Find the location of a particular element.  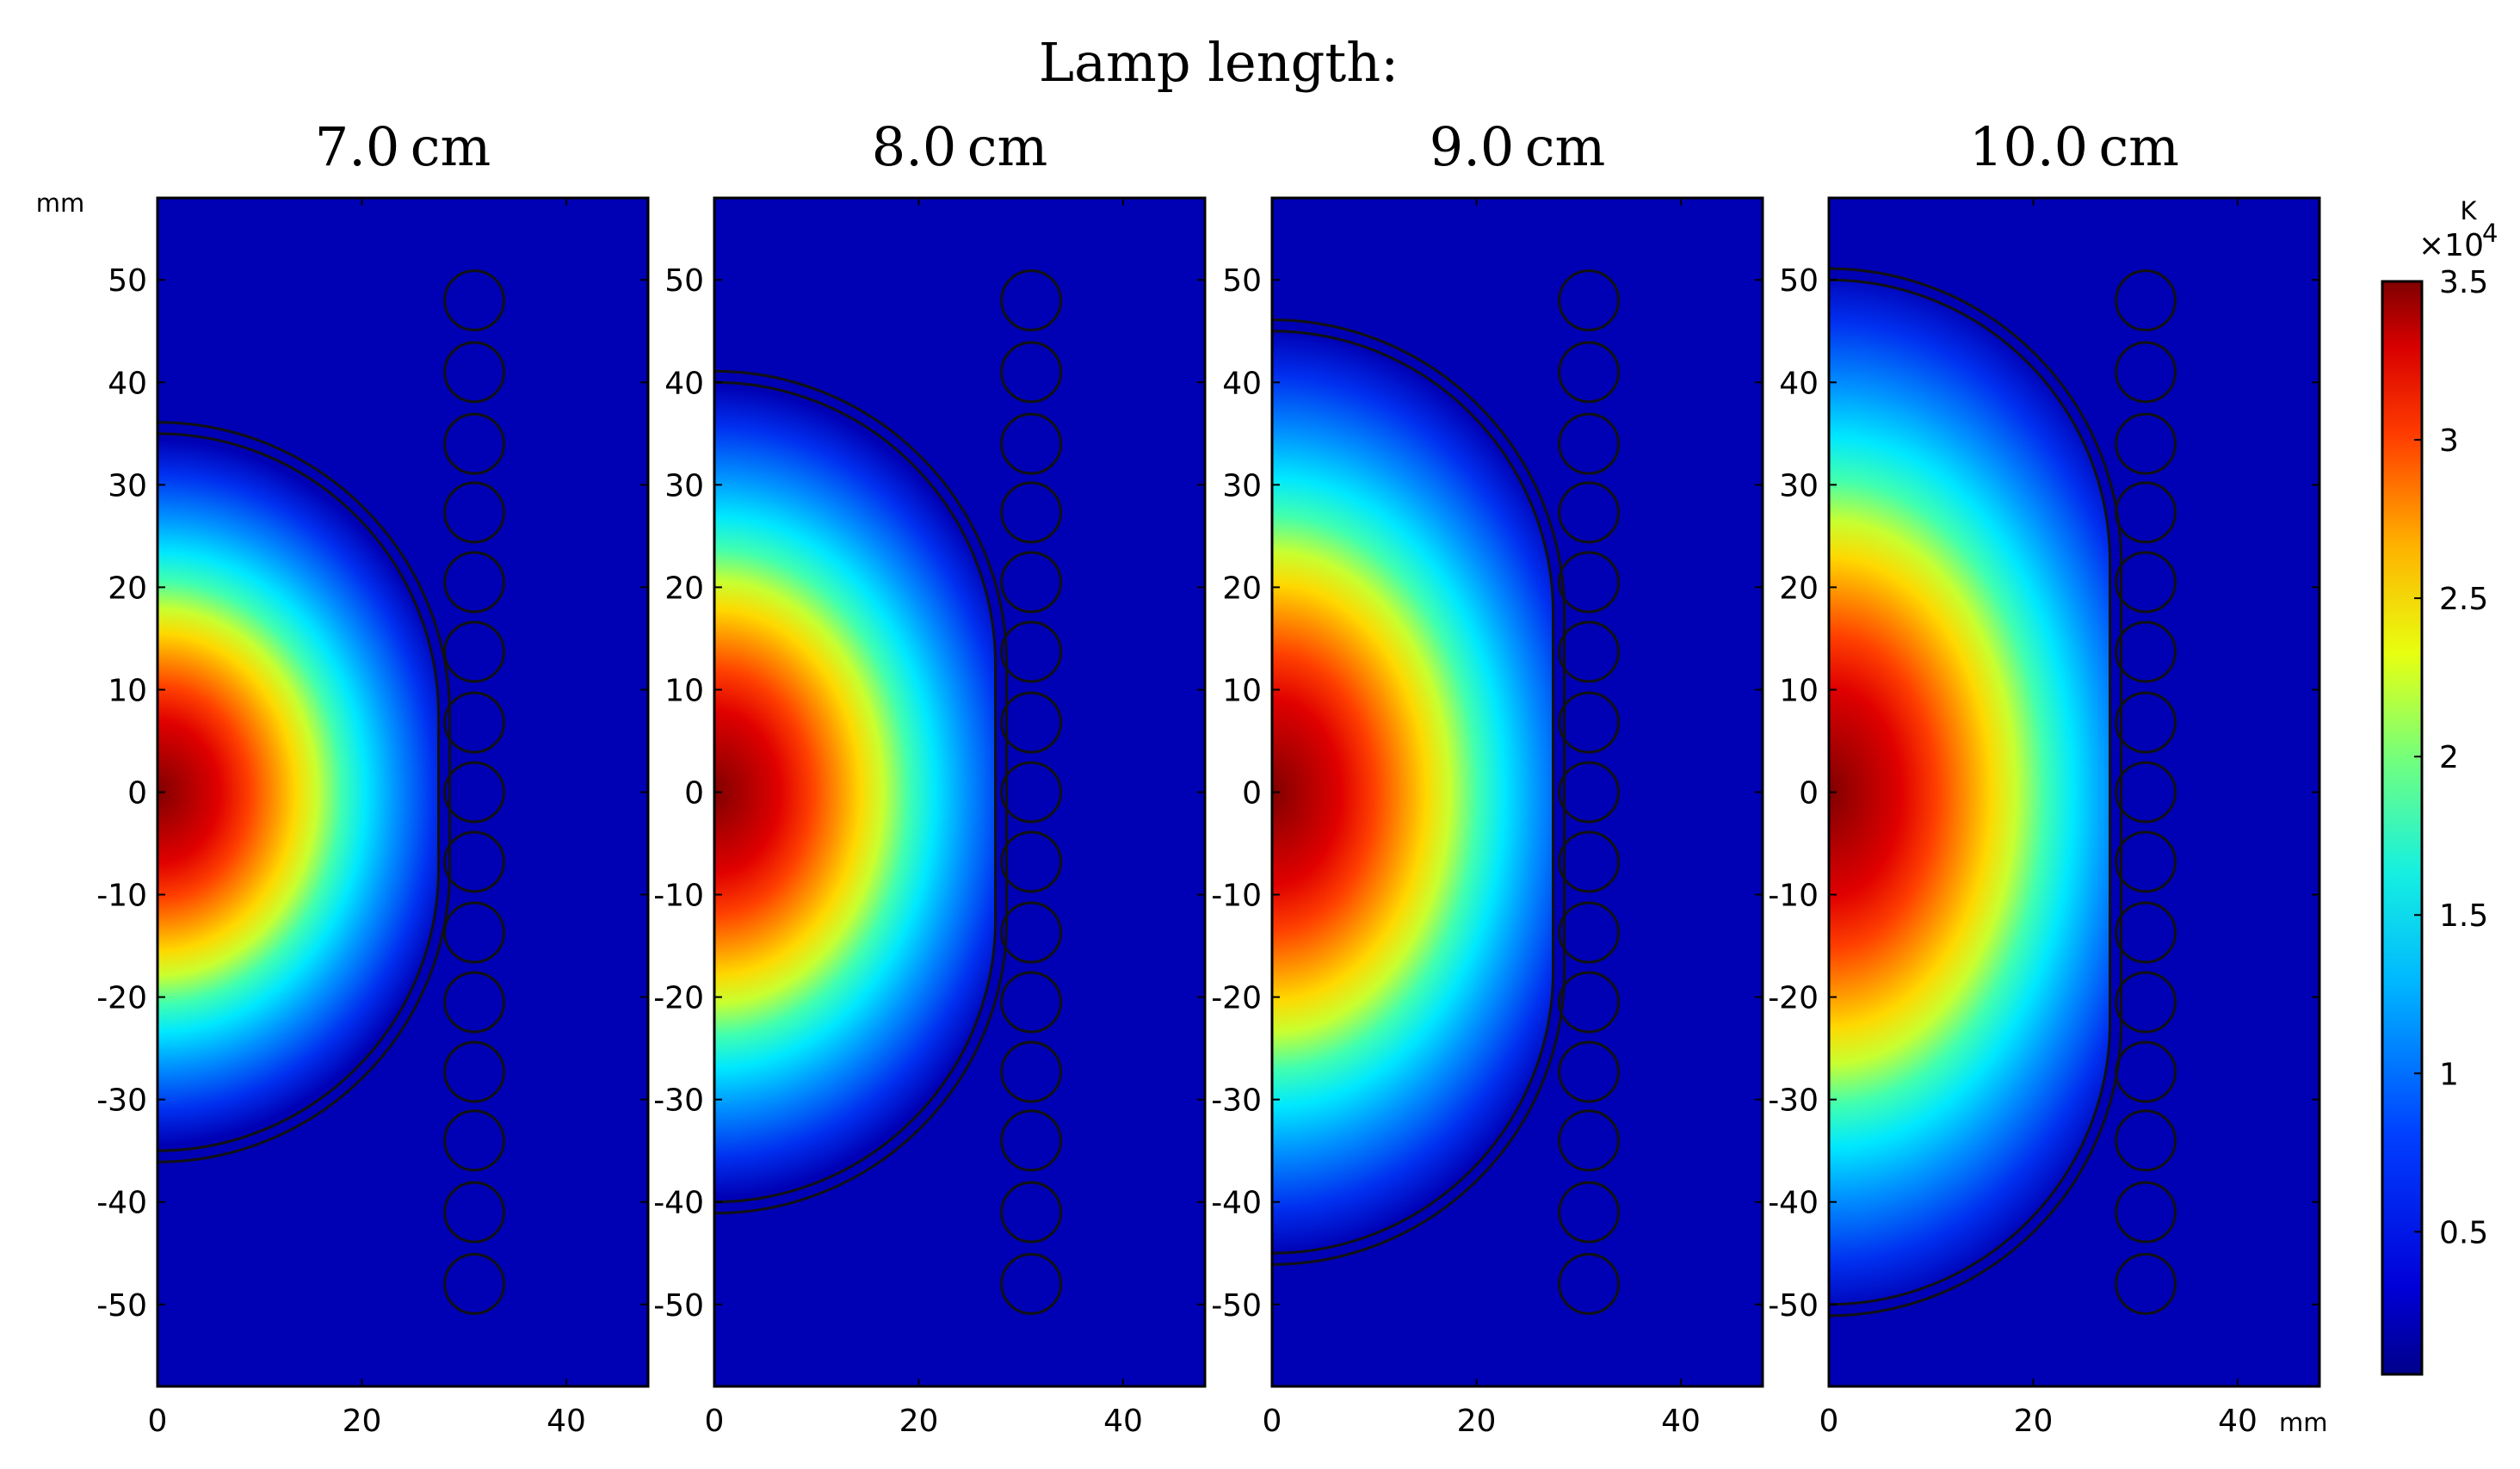

colorbar-tick-label: 0.5 is located at coordinates (2463, 1232).